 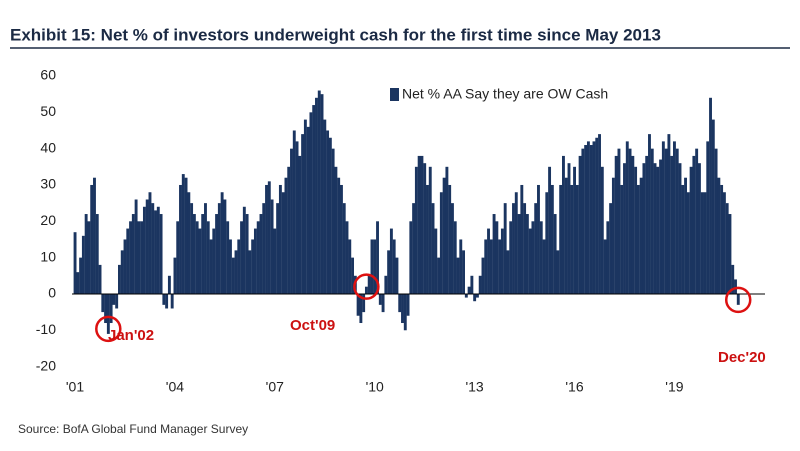 I want to click on legend-label: Net % AA Say they are OW Cash, so click(x=505, y=94).